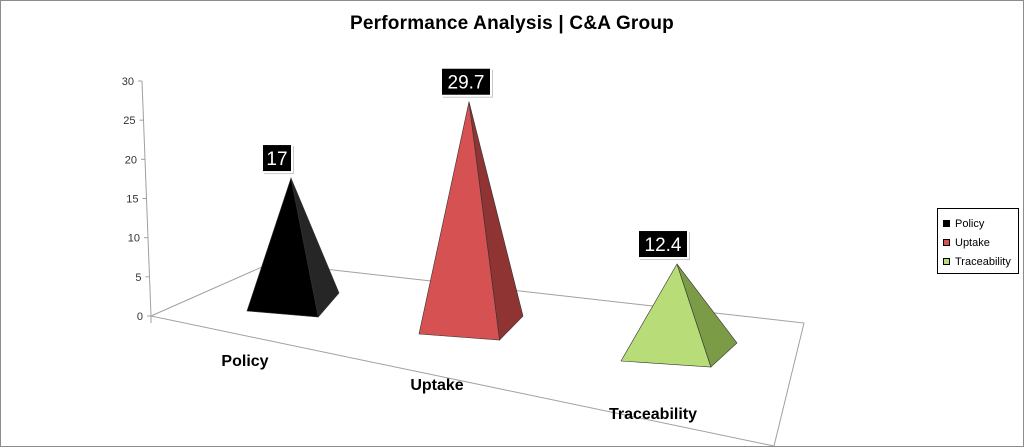 The width and height of the screenshot is (1024, 447). What do you see at coordinates (512, 23) in the screenshot?
I see `chart-title: Performance Analysis | C&A Group` at bounding box center [512, 23].